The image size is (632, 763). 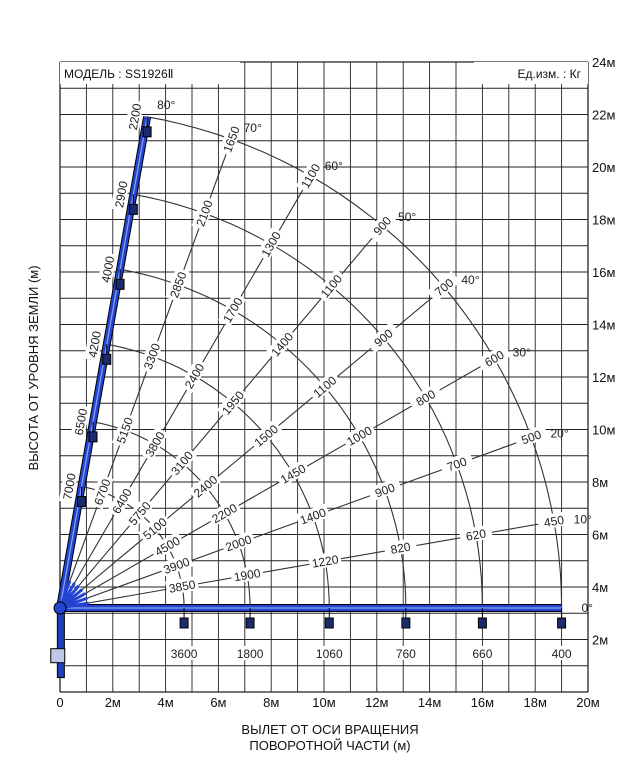 I want to click on angle-label: 40°, so click(x=470, y=280).